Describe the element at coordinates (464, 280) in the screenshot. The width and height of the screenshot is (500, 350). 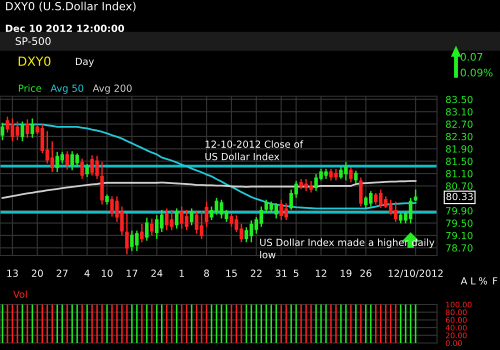
I see `text: A` at that location.